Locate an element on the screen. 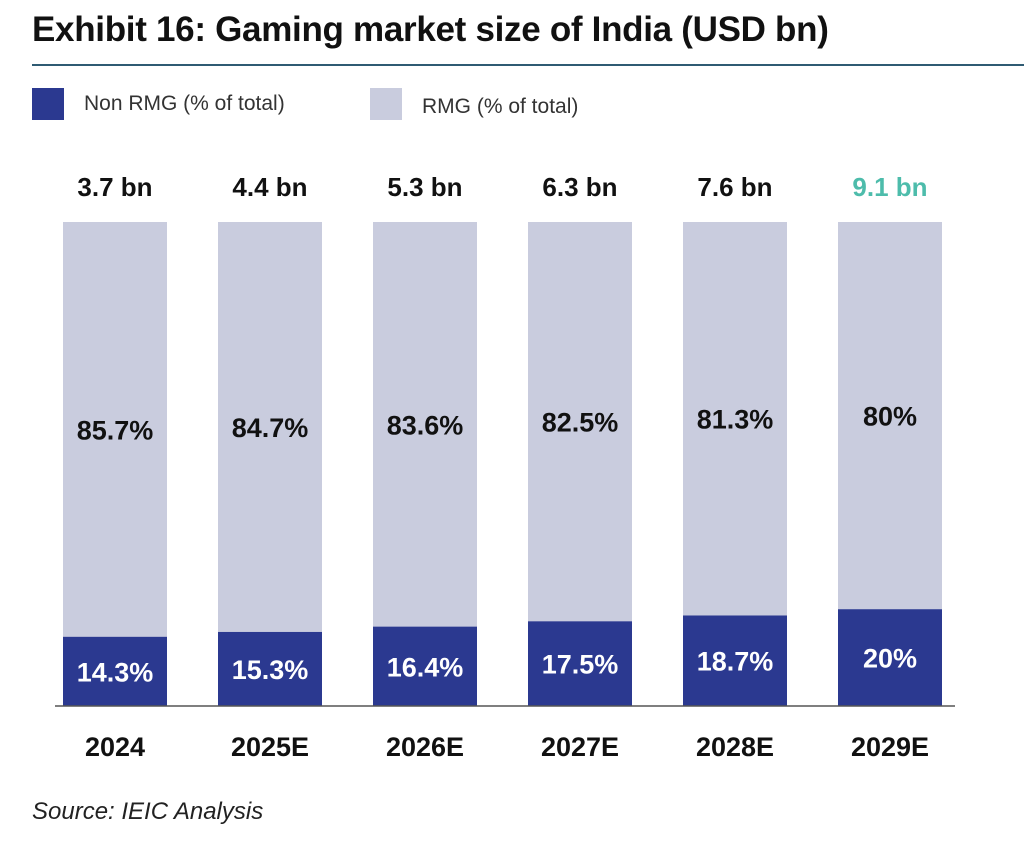 Image resolution: width=1024 pixels, height=841 pixels. title-divider is located at coordinates (528, 65).